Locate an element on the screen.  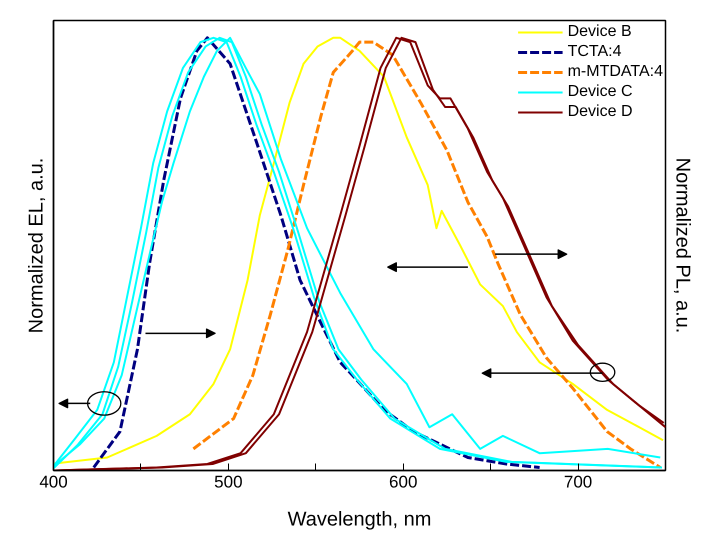
x-axis-title: Wavelength, nm is located at coordinates (360, 519).